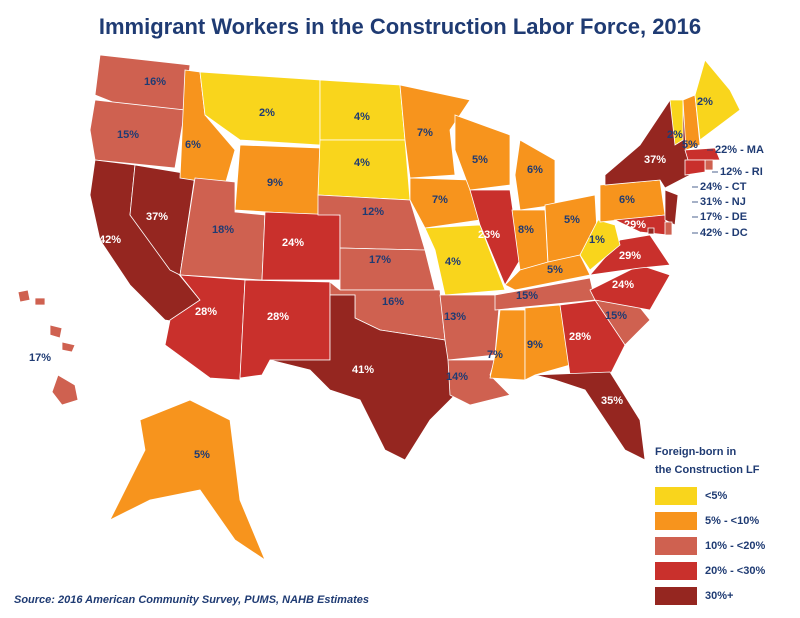 This screenshot has height=618, width=800. I want to click on state-label: 12% - RI, so click(741, 172).